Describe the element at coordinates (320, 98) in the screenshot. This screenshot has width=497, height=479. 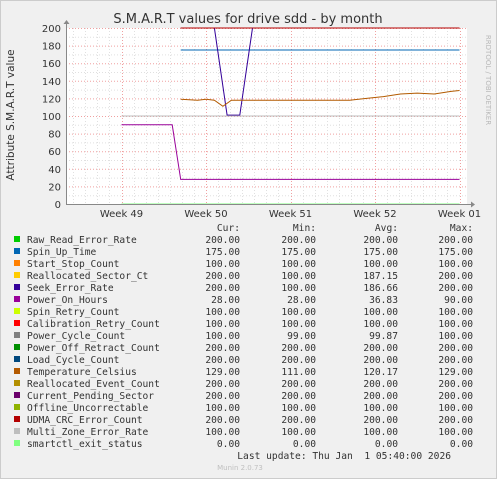
I see `series-line-temperature-celsius` at that location.